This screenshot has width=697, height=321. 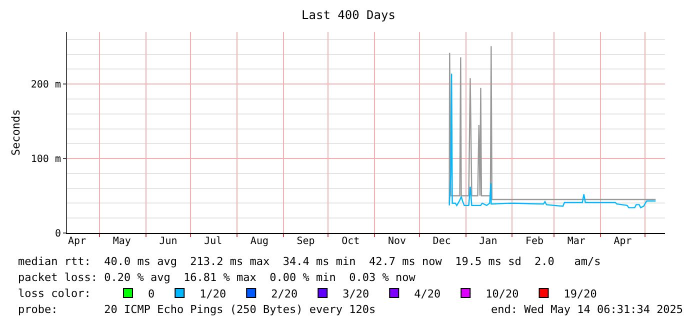 What do you see at coordinates (16, 132) in the screenshot?
I see `y-axis-title: Seconds` at bounding box center [16, 132].